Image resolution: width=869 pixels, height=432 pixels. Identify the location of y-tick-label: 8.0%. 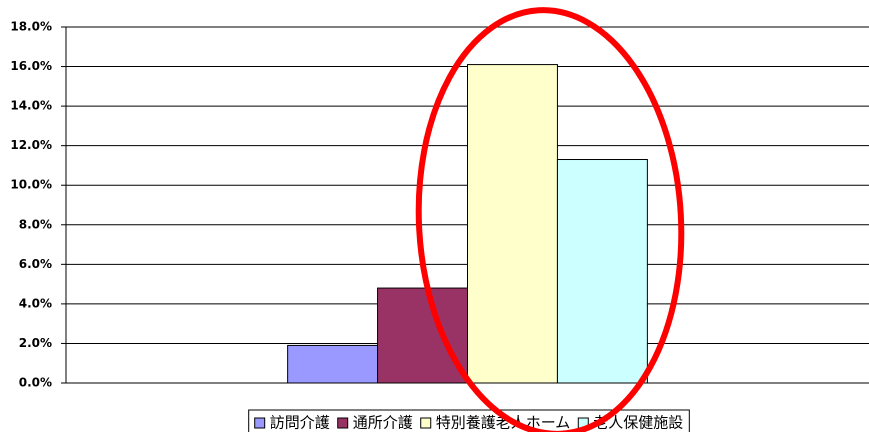
(35, 224).